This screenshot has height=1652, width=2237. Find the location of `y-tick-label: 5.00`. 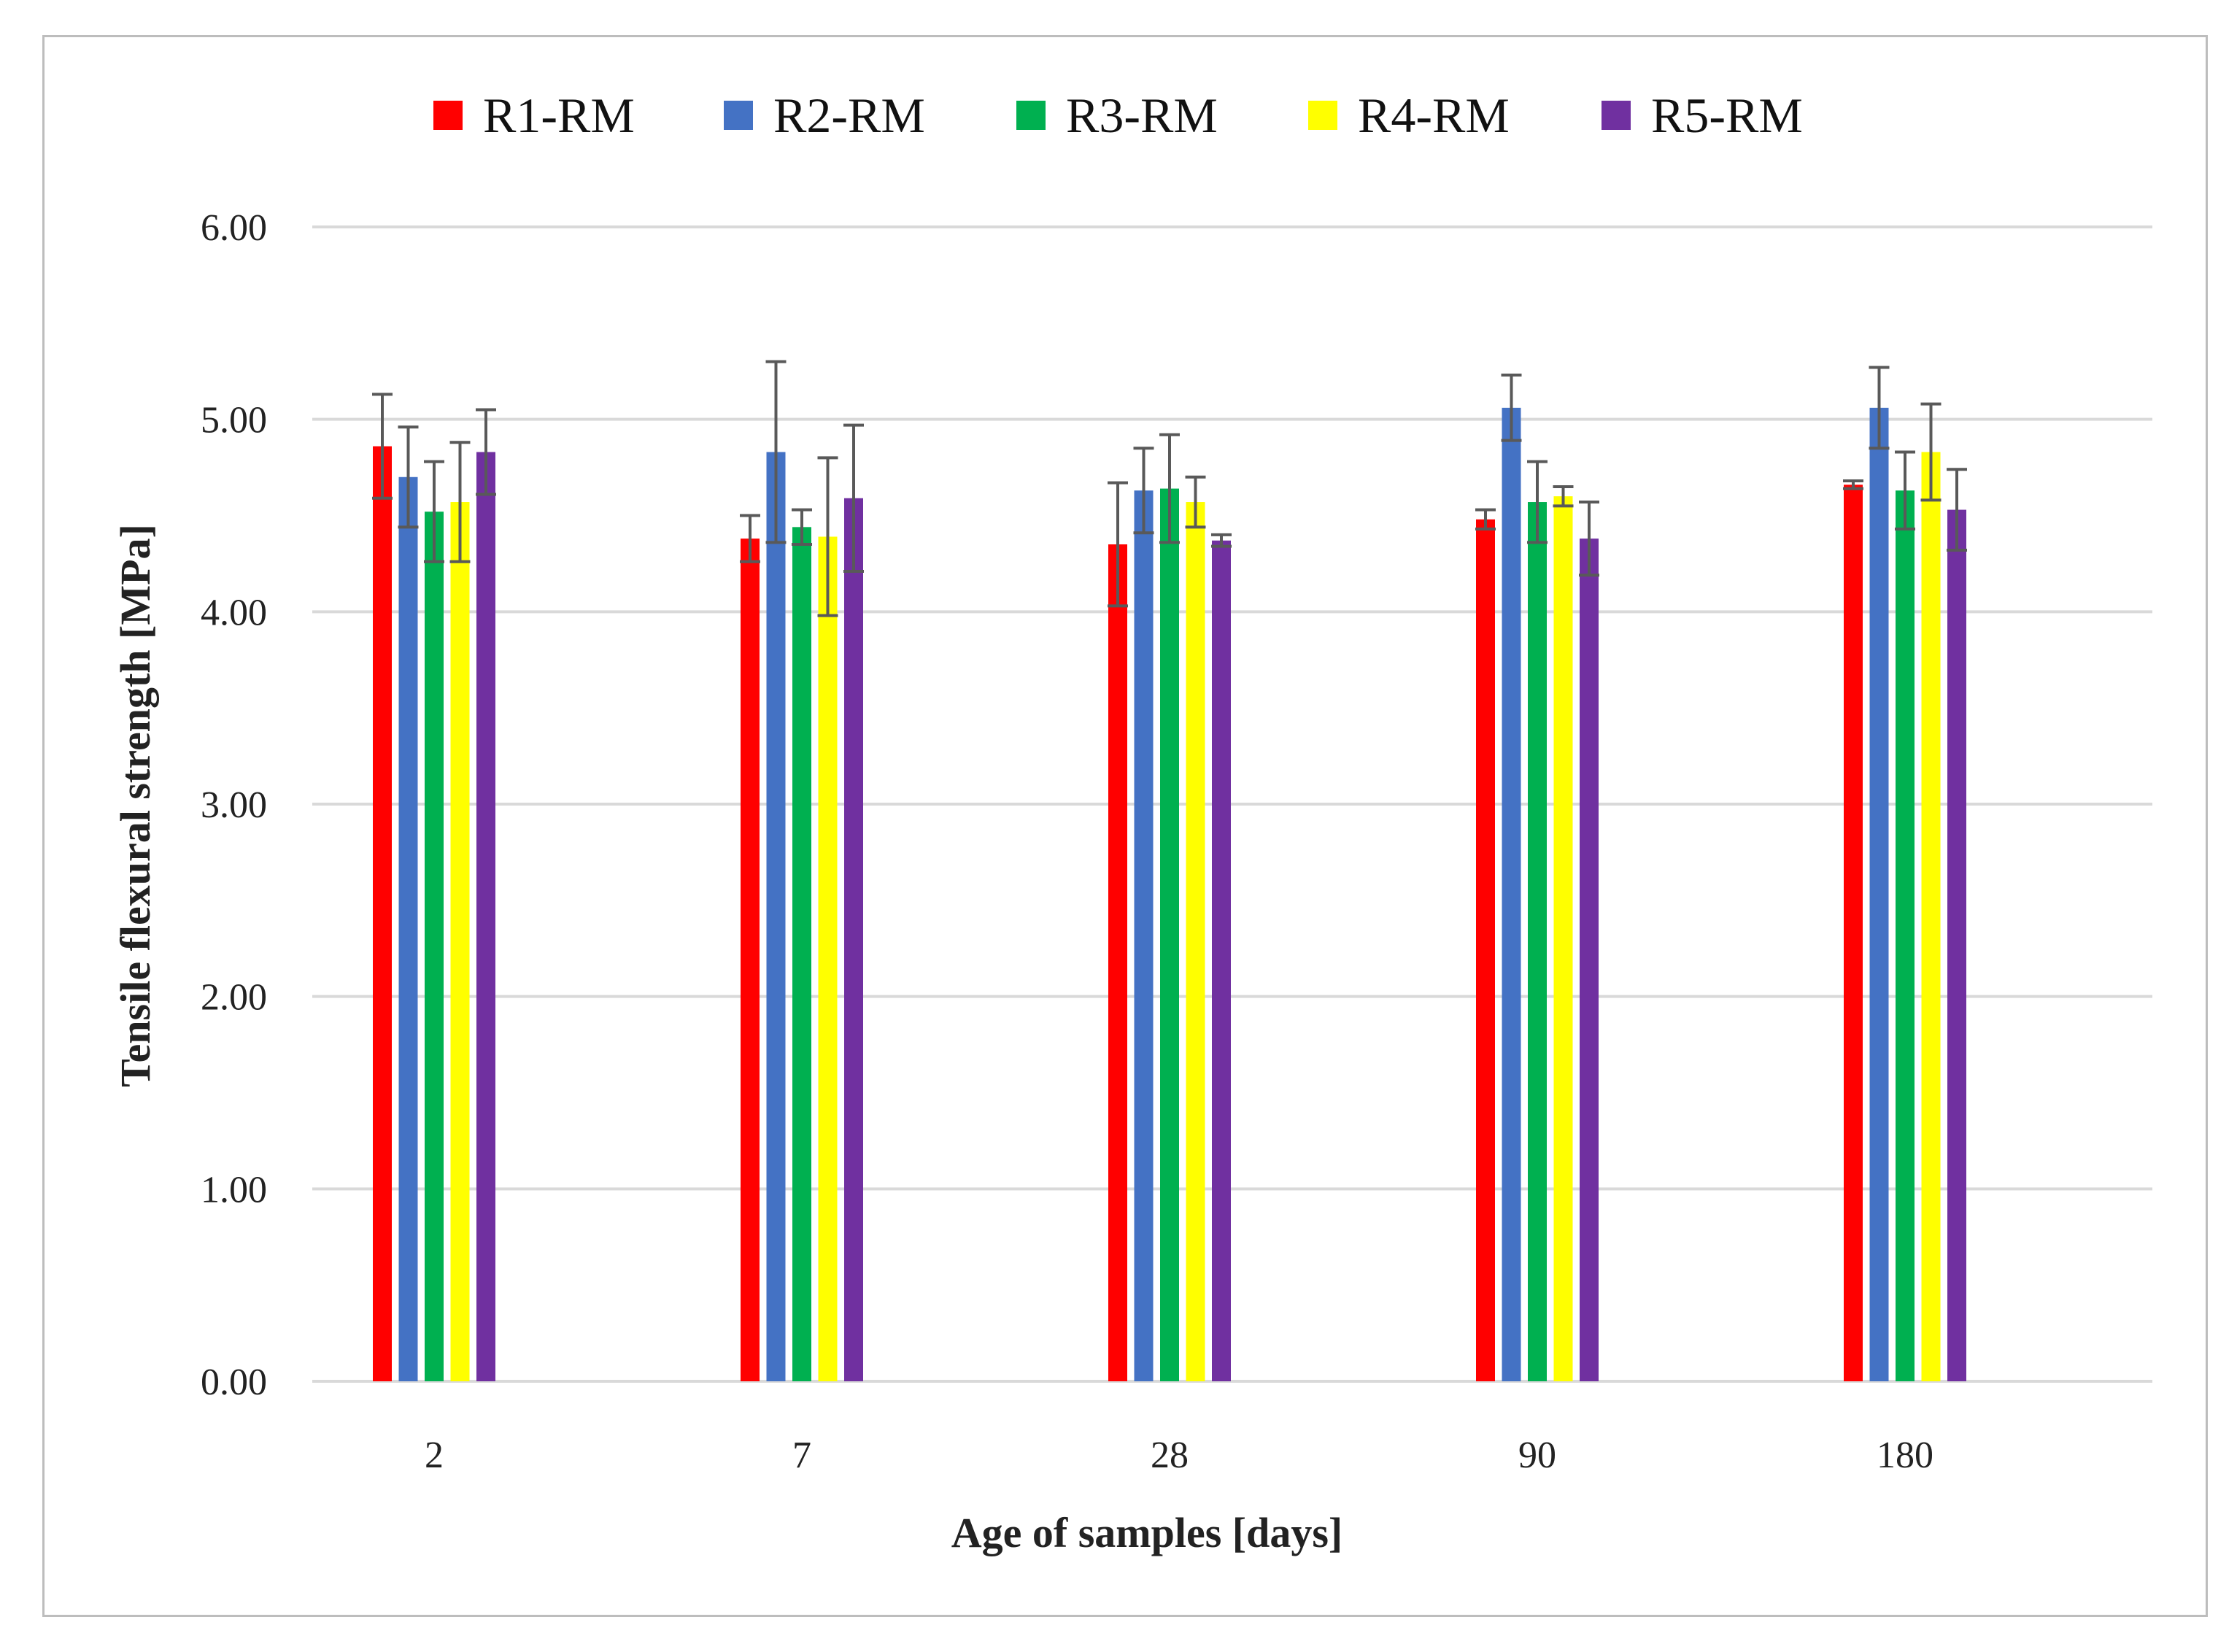

y-tick-label: 5.00 is located at coordinates (234, 420).